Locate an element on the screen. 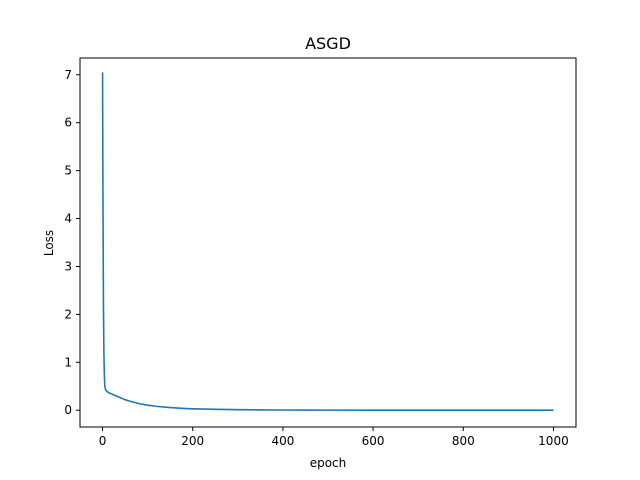 This screenshot has height=480, width=640. x-axis-label: epoch is located at coordinates (328, 463).